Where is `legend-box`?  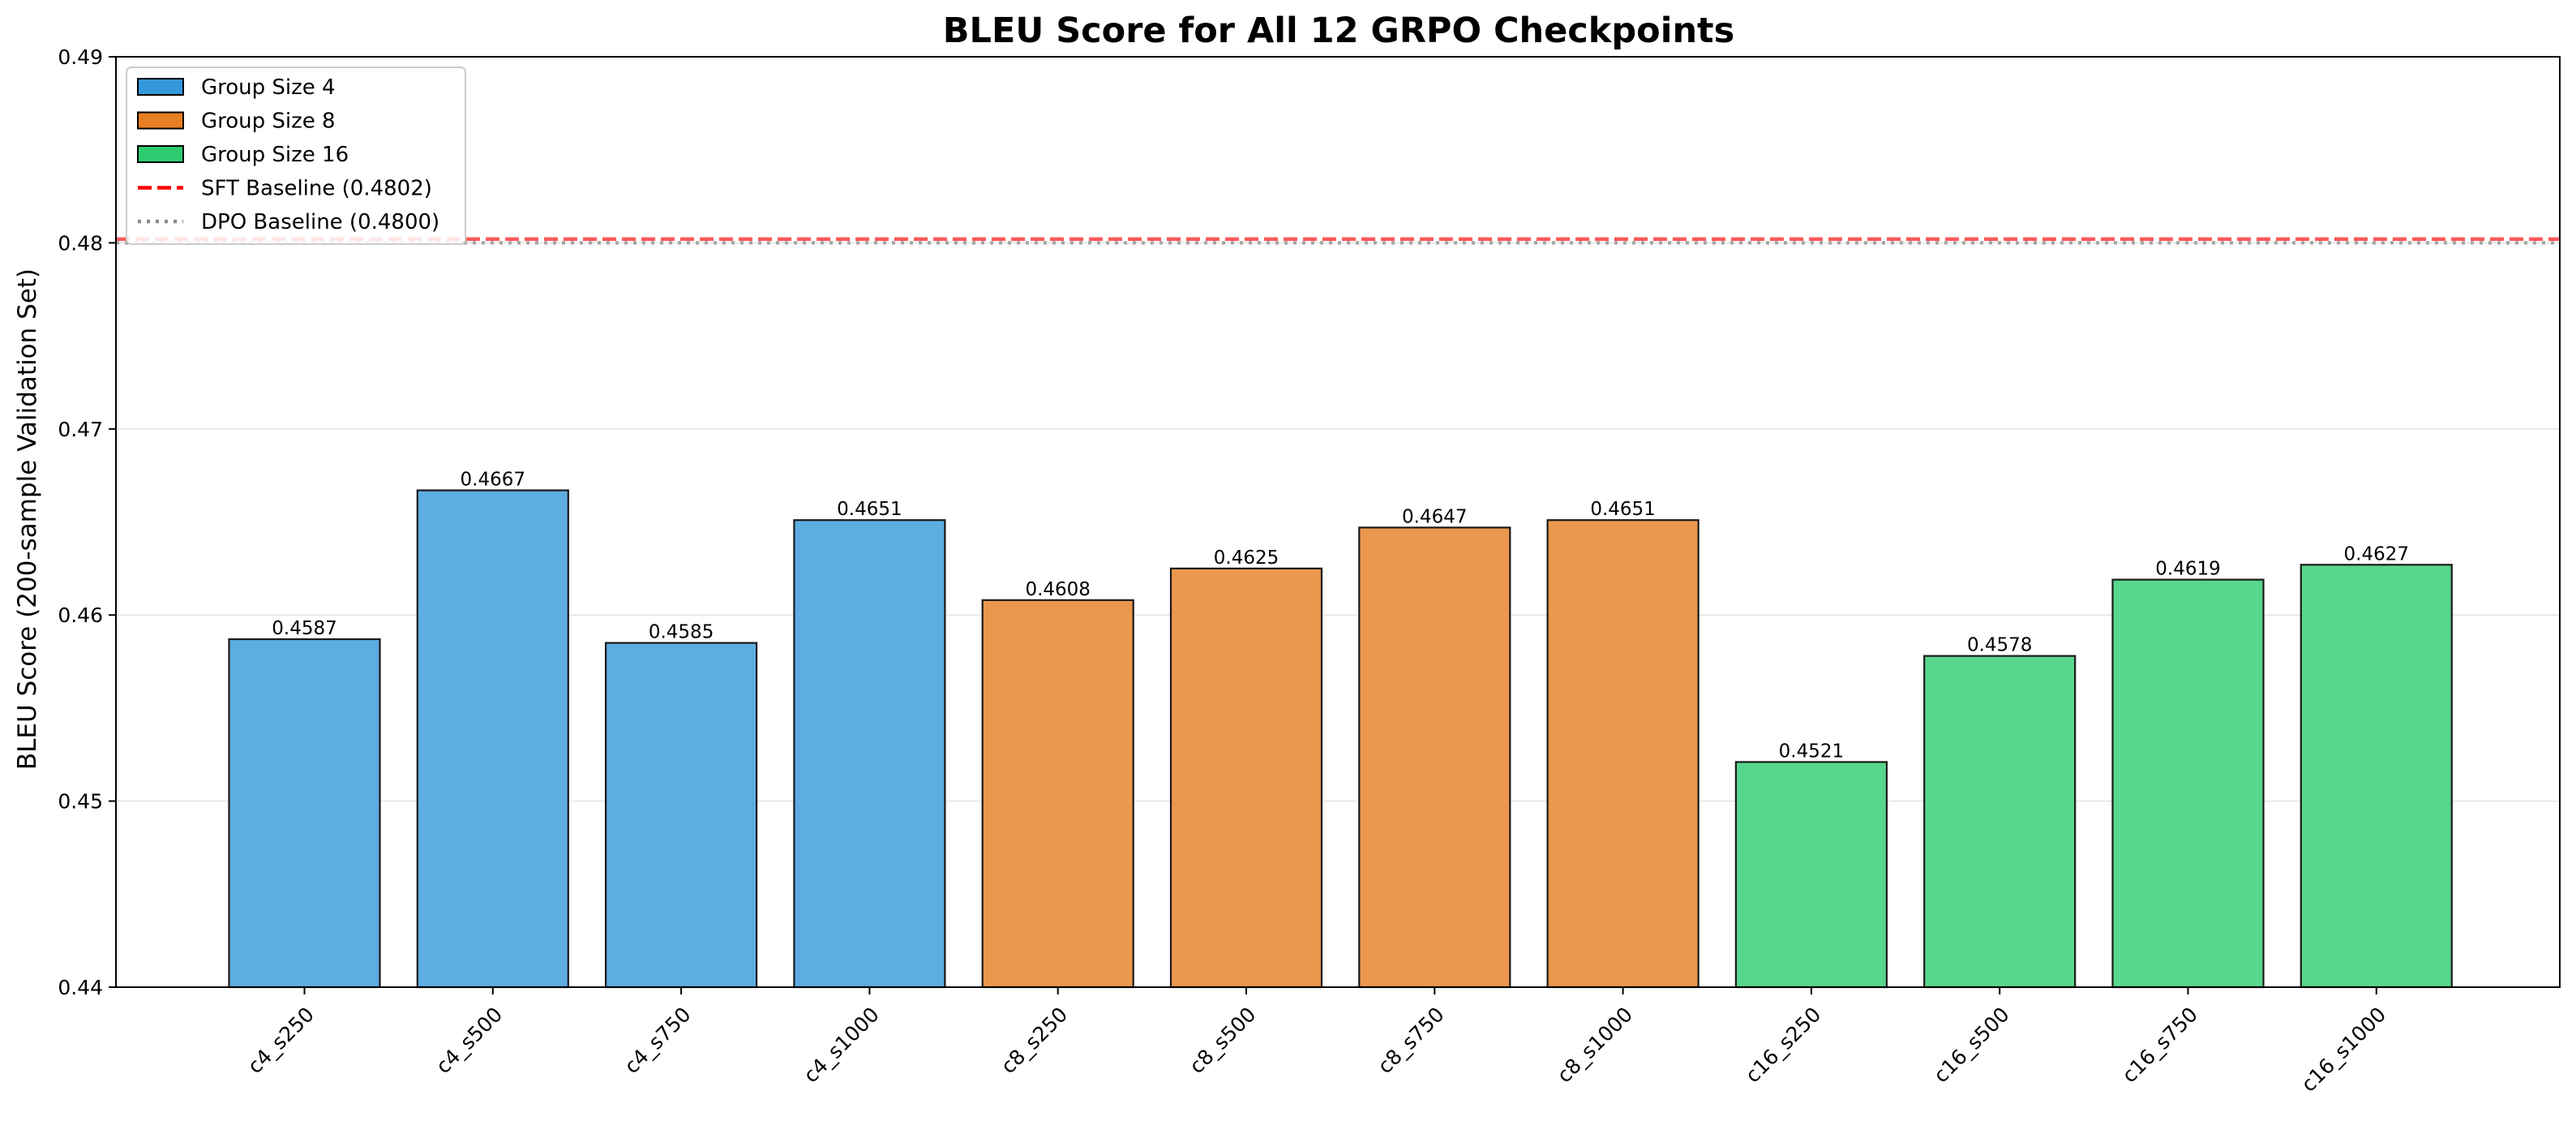
legend-box is located at coordinates (296, 156).